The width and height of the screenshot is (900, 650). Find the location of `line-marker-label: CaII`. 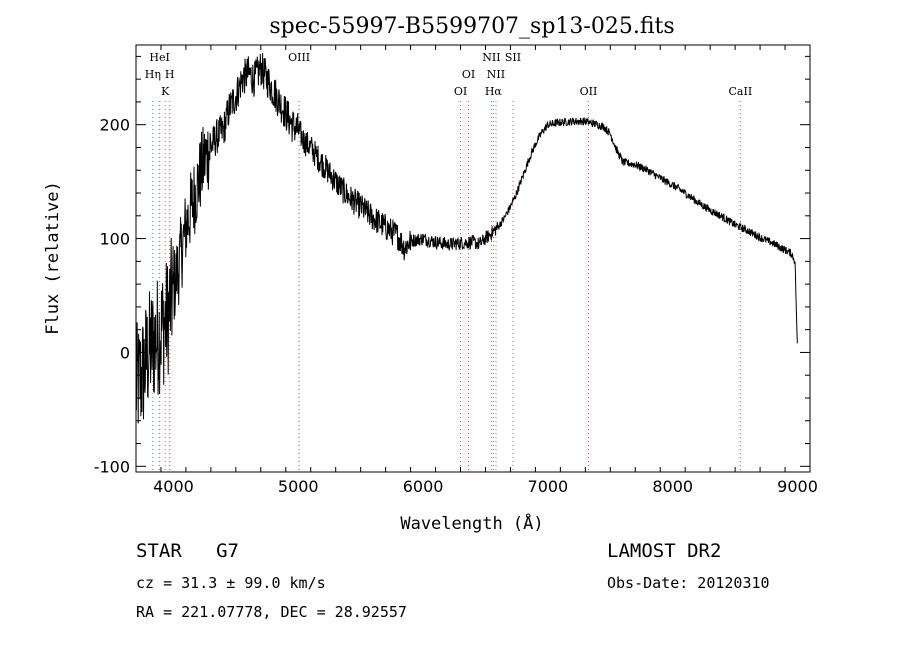

line-marker-label: CaII is located at coordinates (741, 91).